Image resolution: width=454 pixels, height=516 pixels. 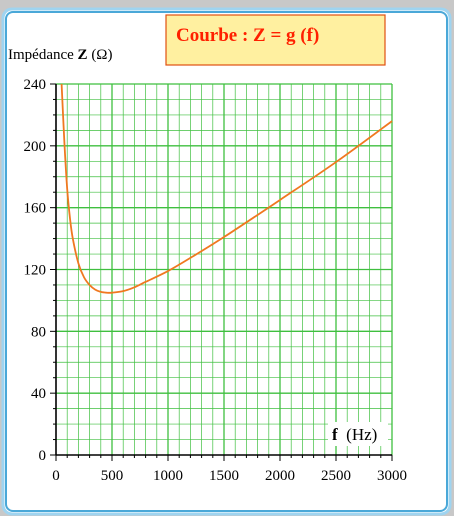 What do you see at coordinates (35, 147) in the screenshot?
I see `y-tick-label: 200` at bounding box center [35, 147].